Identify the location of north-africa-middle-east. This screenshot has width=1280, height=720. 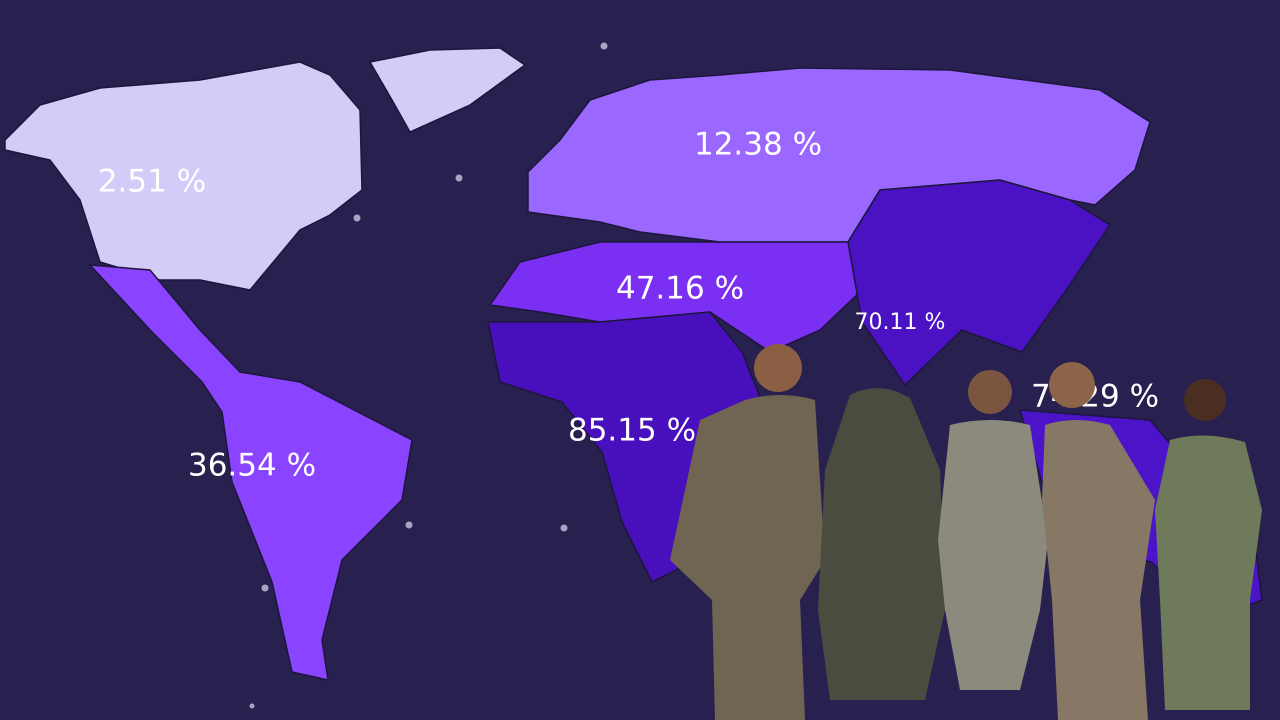
(675, 297).